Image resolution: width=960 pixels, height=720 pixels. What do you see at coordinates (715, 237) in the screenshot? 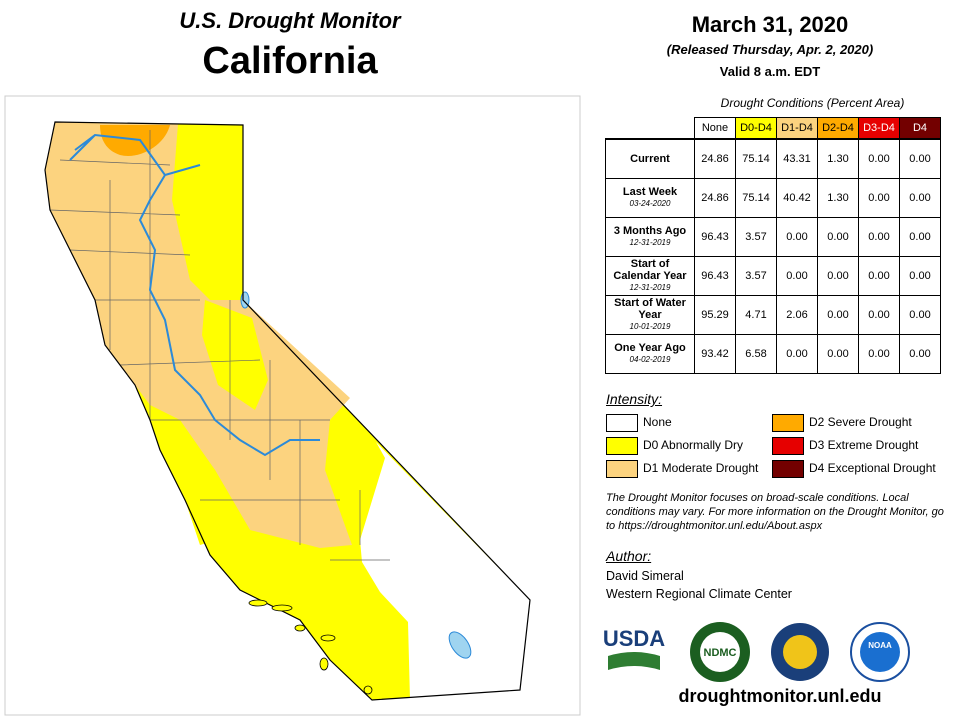
I see `table-cell: 96.43` at bounding box center [715, 237].